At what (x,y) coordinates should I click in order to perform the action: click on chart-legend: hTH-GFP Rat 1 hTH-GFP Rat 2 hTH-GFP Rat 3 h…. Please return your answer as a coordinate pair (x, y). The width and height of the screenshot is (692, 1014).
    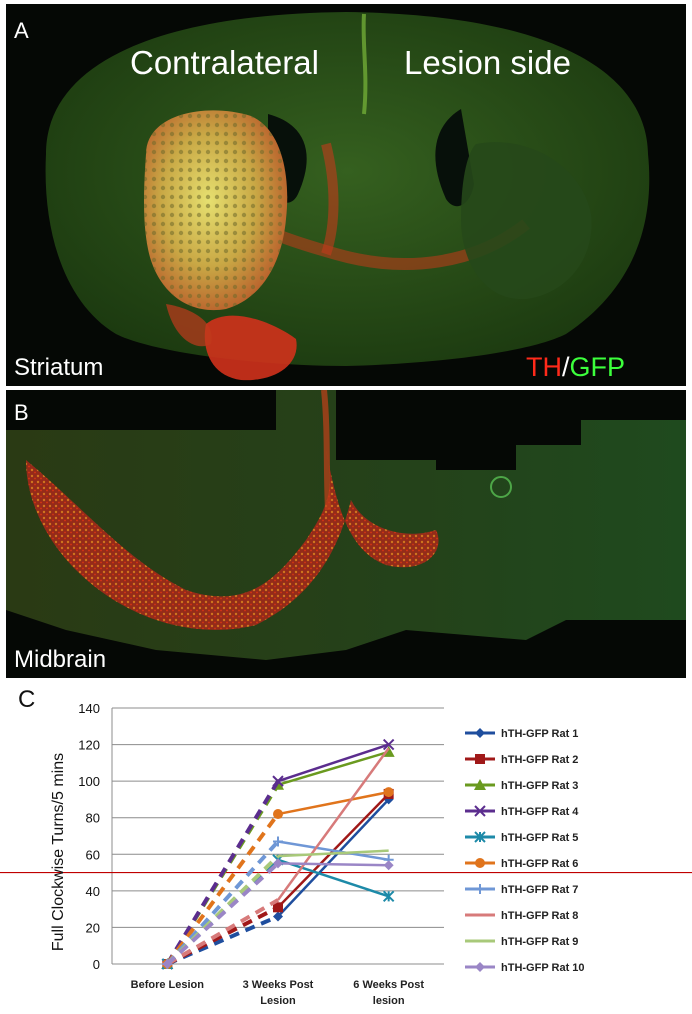
    Looking at the image, I should click on (525, 851).